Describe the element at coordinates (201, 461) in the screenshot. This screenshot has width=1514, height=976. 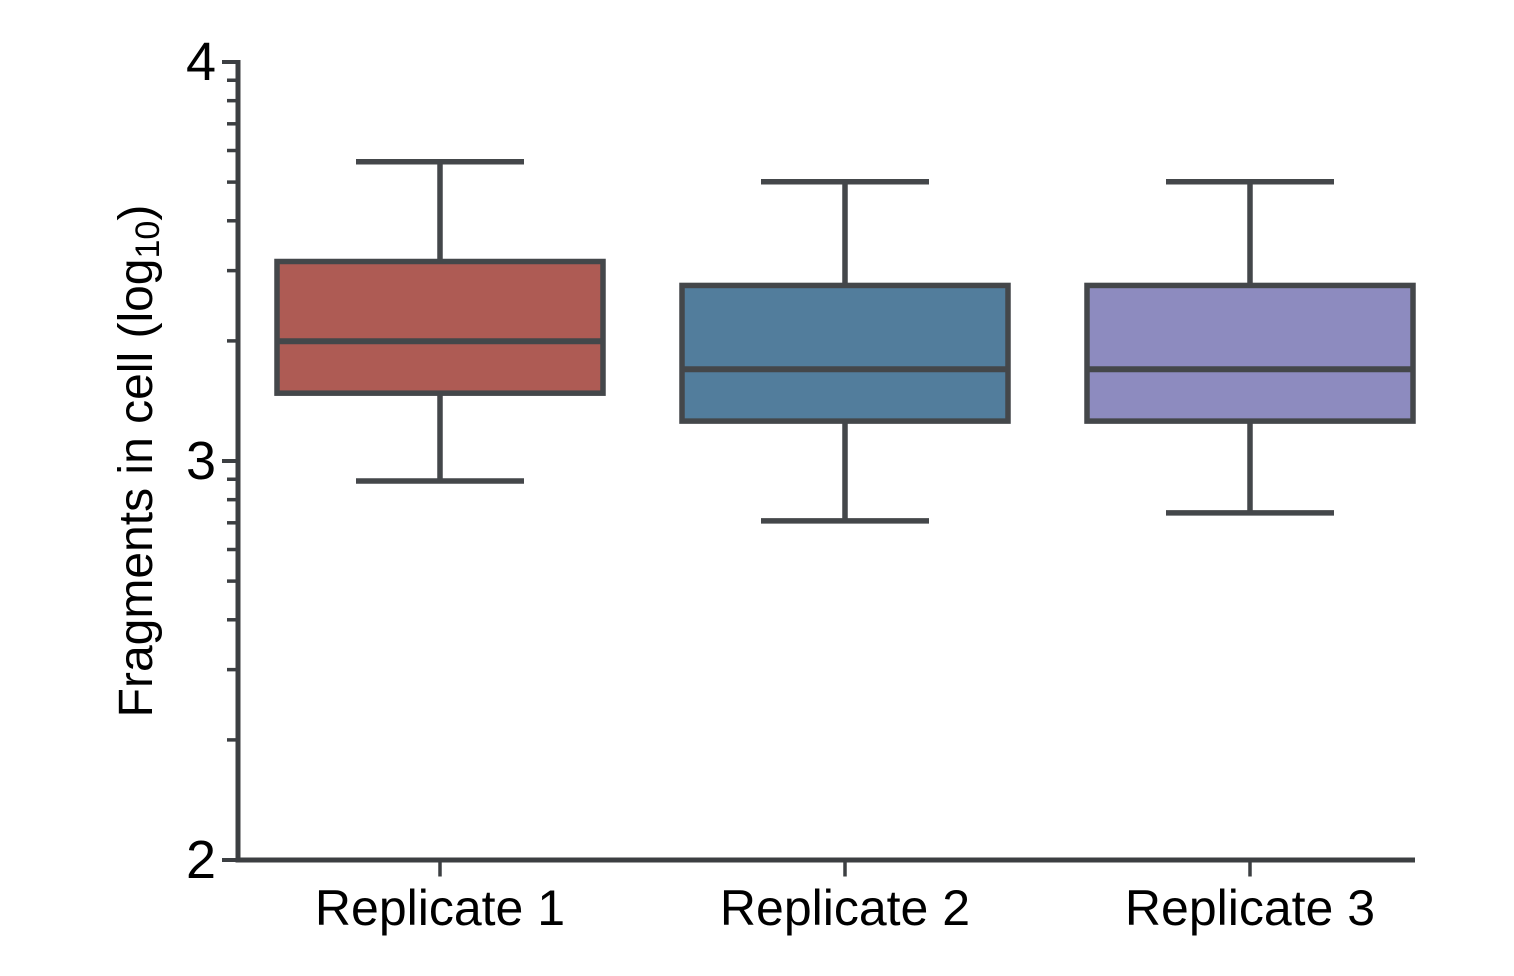
I see `y-tick-label: 3` at that location.